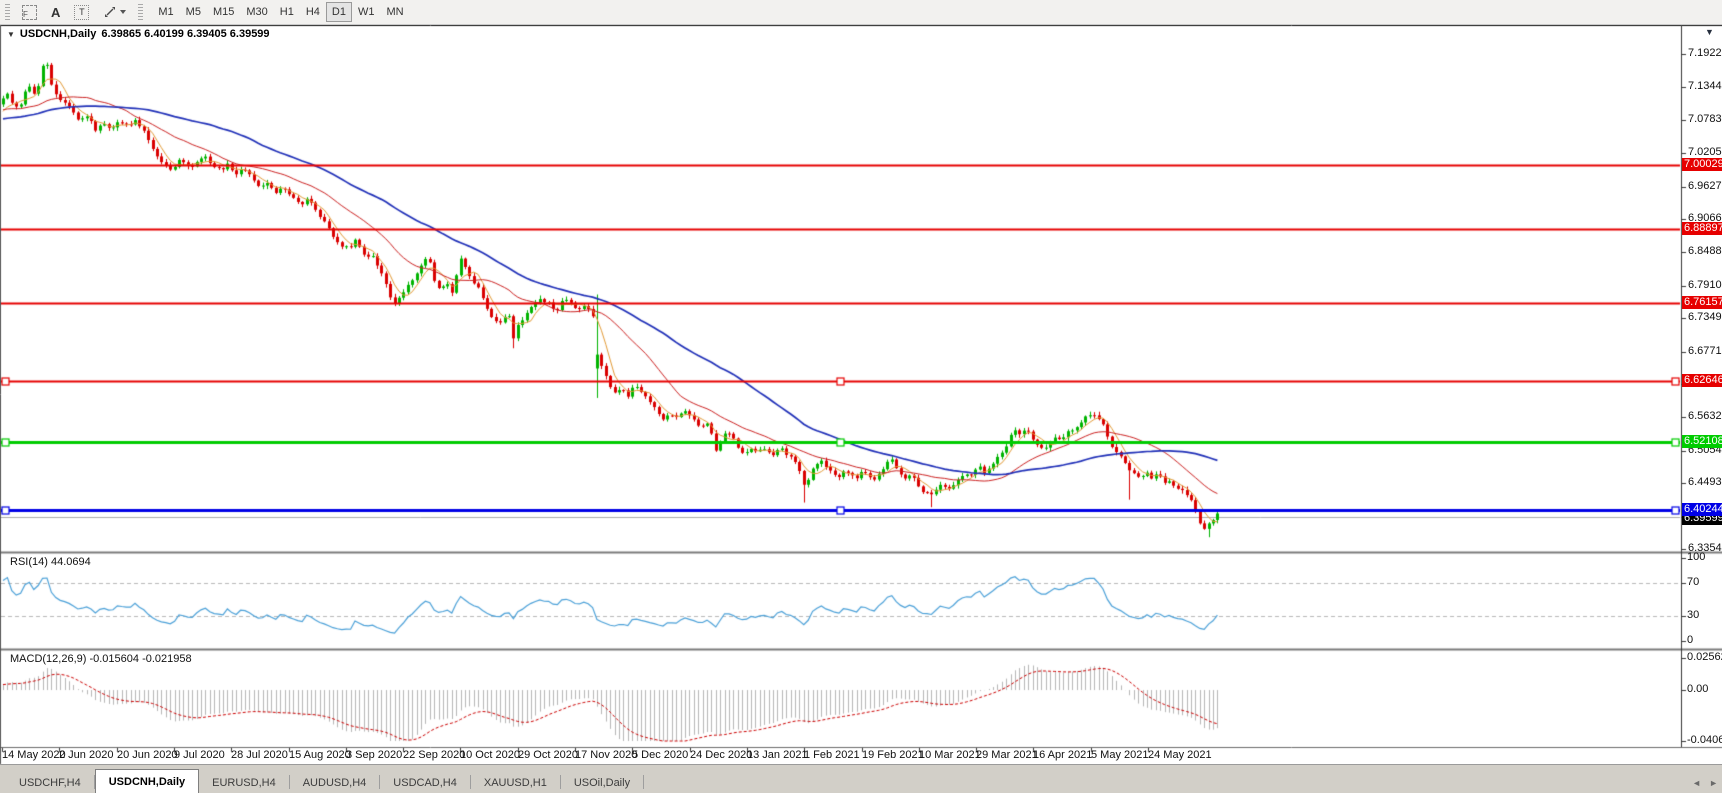 The width and height of the screenshot is (1722, 793). I want to click on timeframe-button-M1: M1, so click(165, 12).